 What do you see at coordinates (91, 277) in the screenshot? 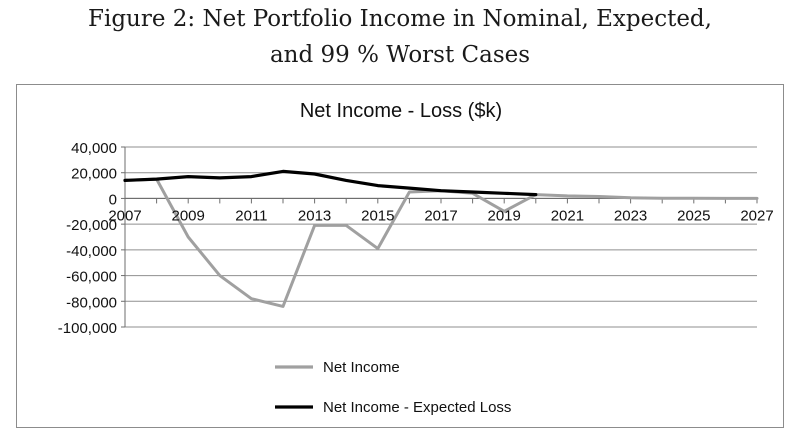
I see `y-tick-label: -60,000` at bounding box center [91, 277].